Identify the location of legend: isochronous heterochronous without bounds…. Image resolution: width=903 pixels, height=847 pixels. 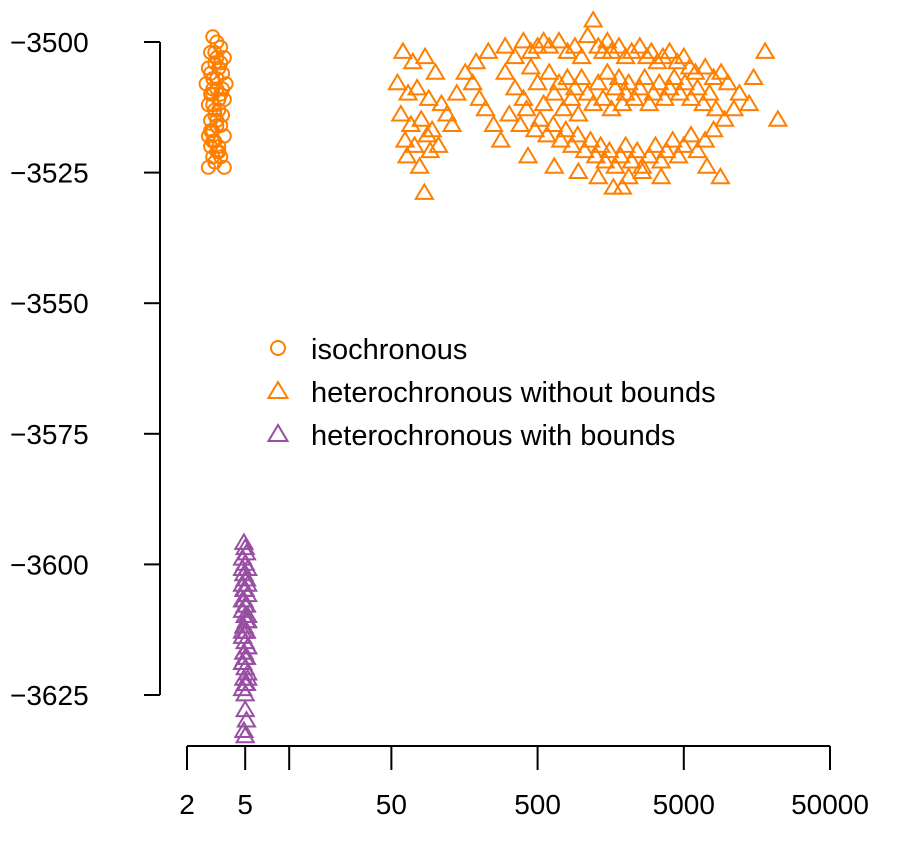
(491, 393).